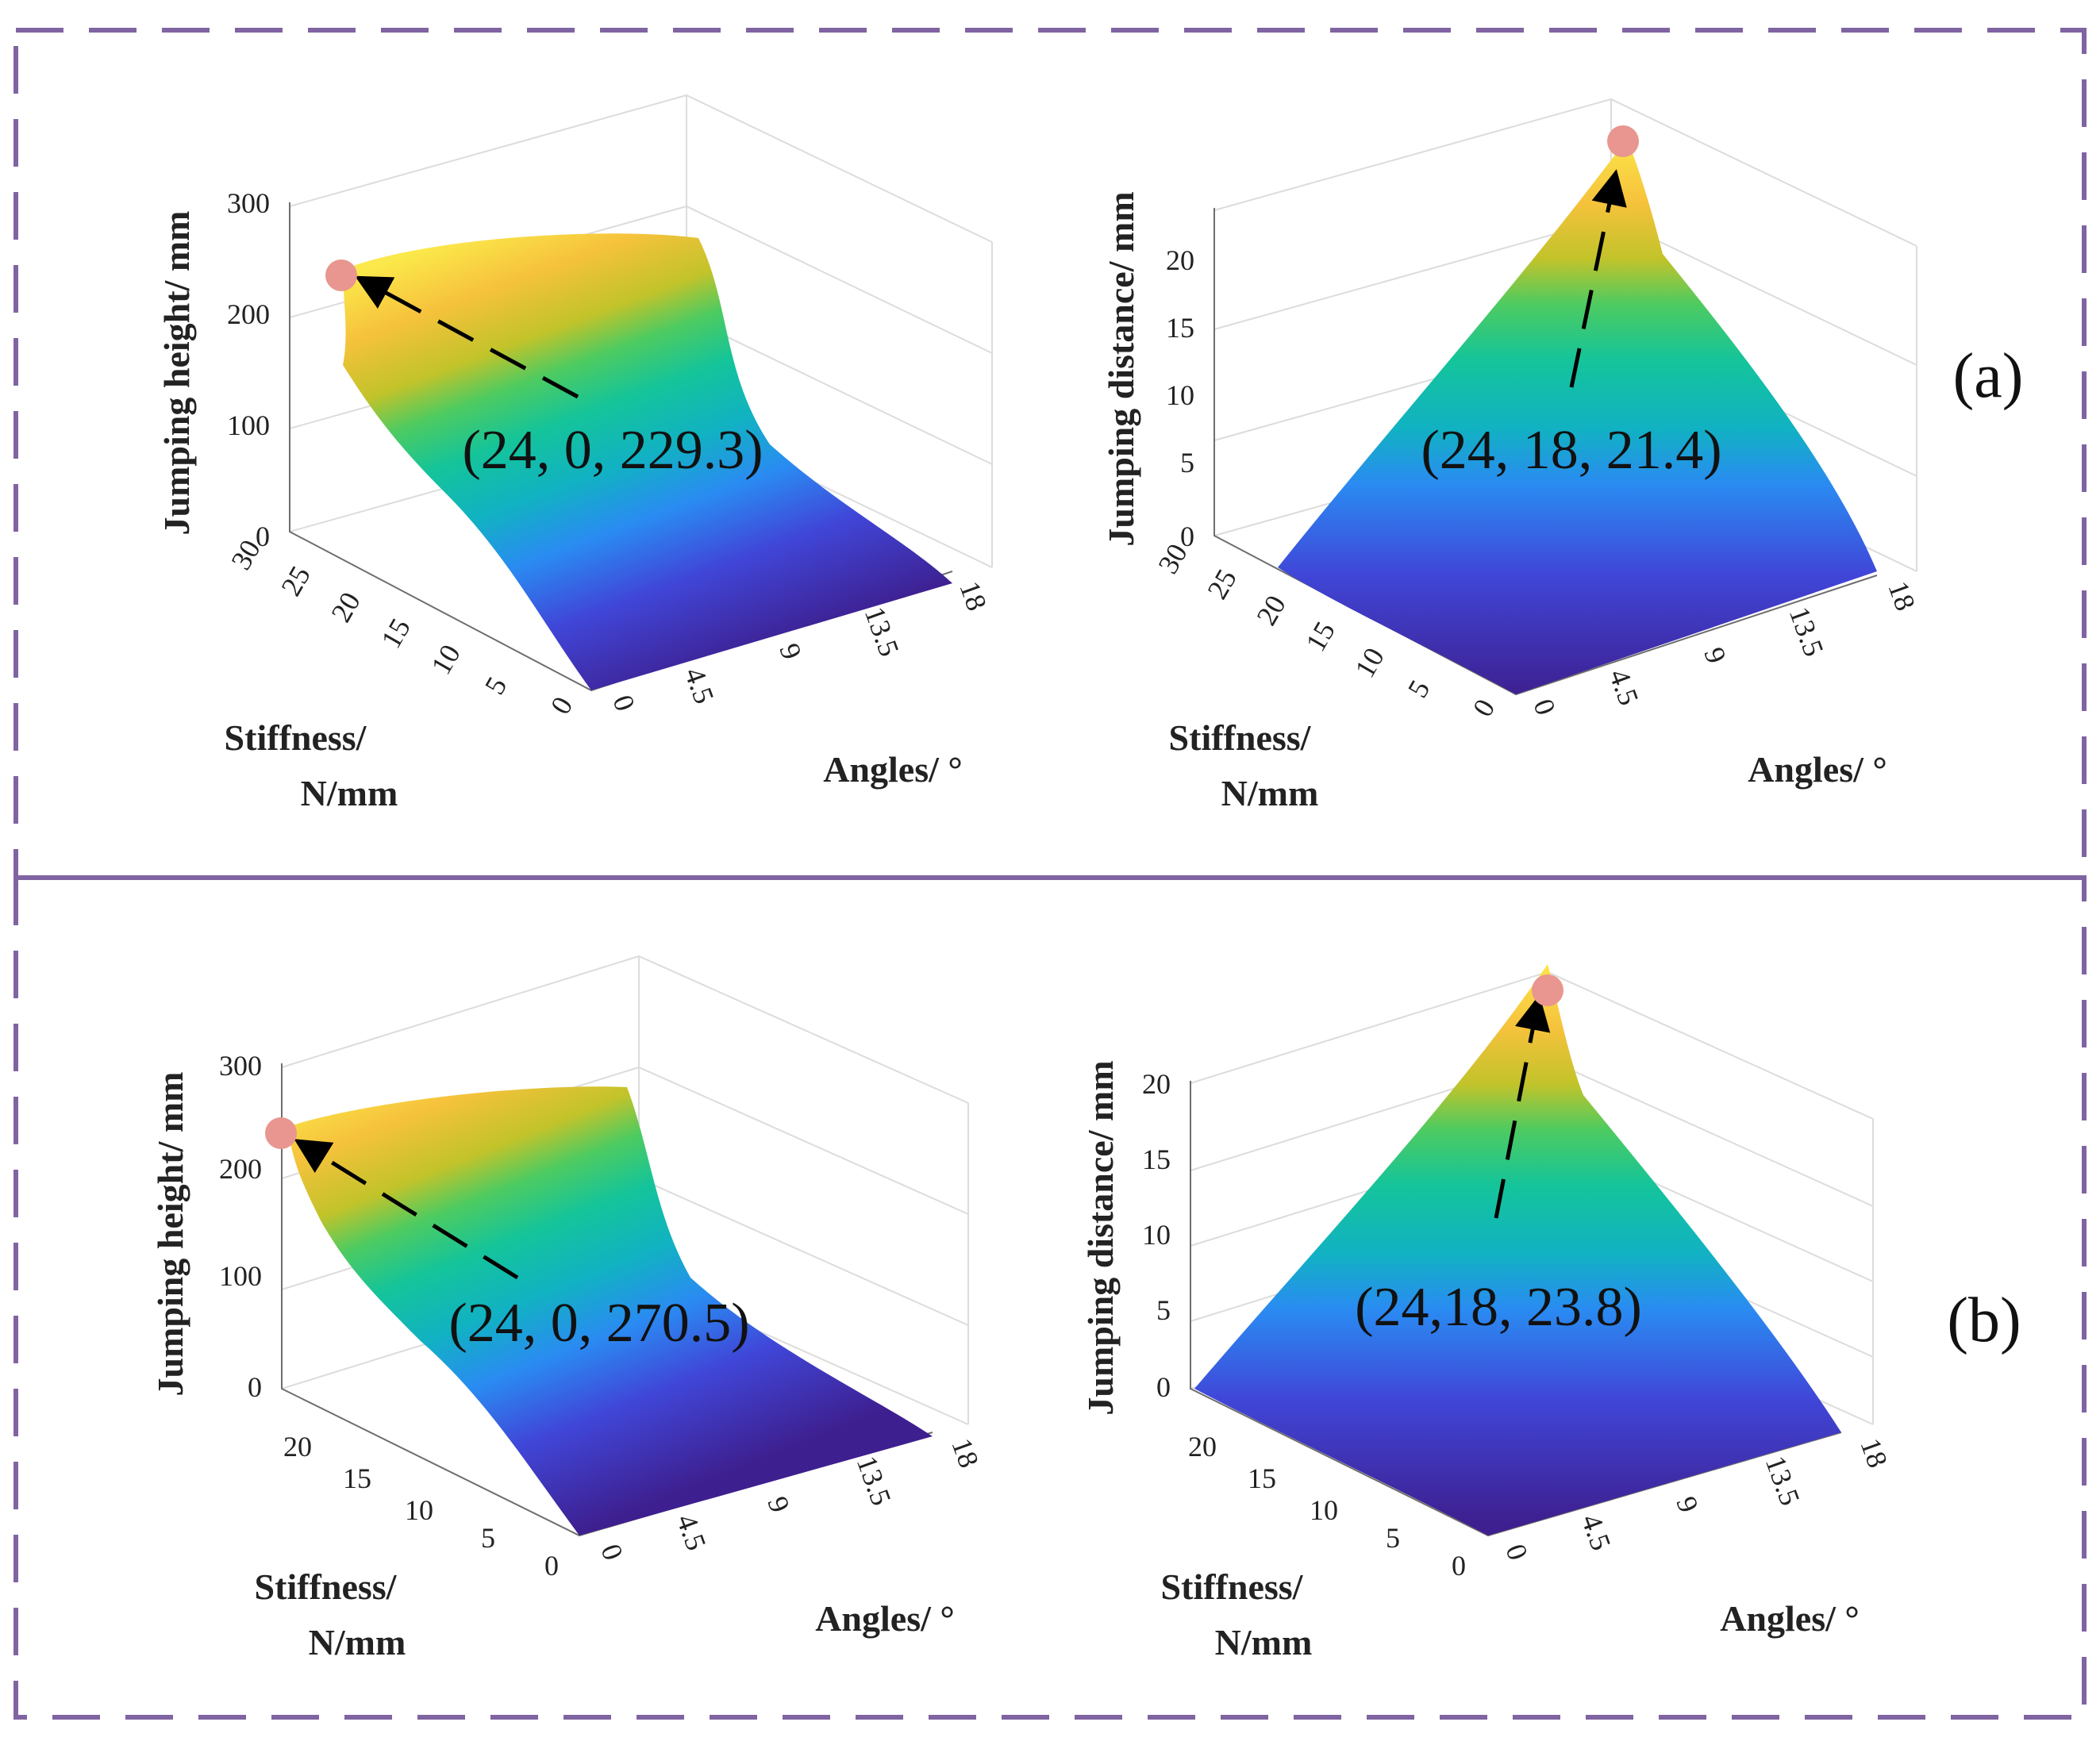  Describe the element at coordinates (1571, 451) in the screenshot. I see `annotation-label: (24, 18, 21.4)` at that location.